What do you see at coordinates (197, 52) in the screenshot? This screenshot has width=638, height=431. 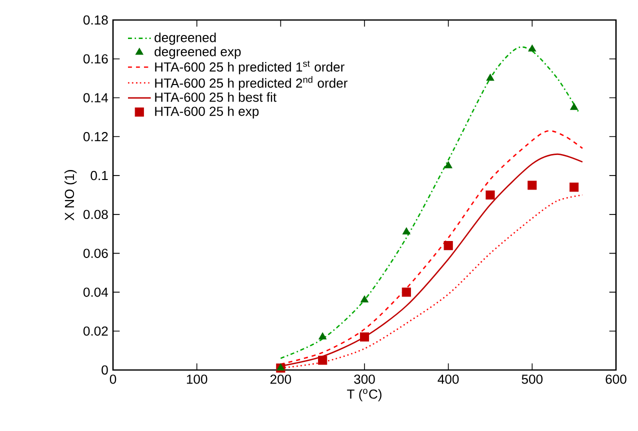 I see `legend-label: degreened exp` at bounding box center [197, 52].